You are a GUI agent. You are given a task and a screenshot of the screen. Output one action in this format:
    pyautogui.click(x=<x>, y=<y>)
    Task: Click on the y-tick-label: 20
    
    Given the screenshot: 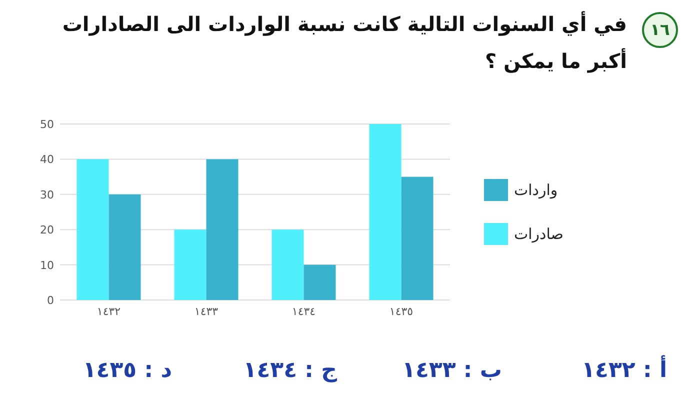 What is the action you would take?
    pyautogui.click(x=47, y=230)
    